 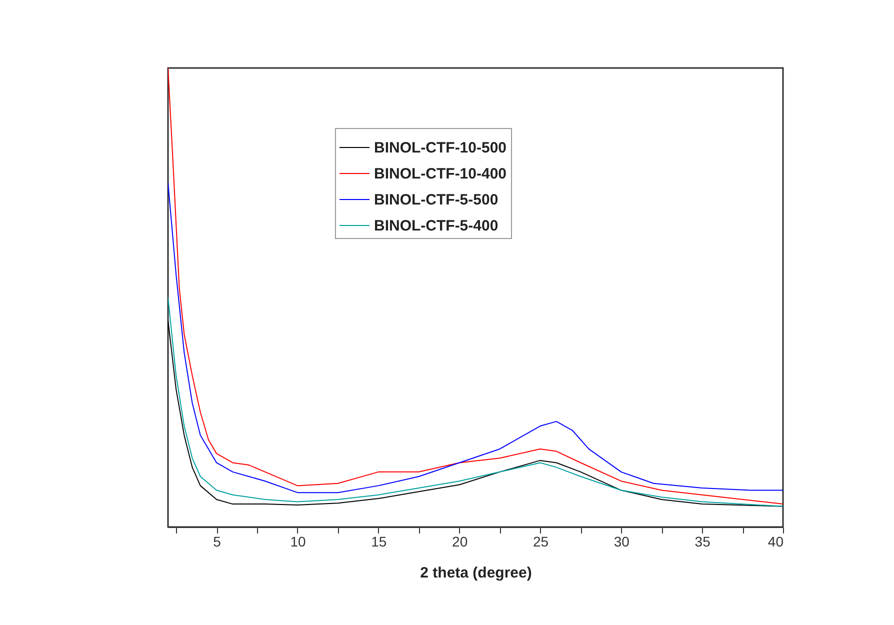 What do you see at coordinates (460, 542) in the screenshot?
I see `x-tick-label: 20` at bounding box center [460, 542].